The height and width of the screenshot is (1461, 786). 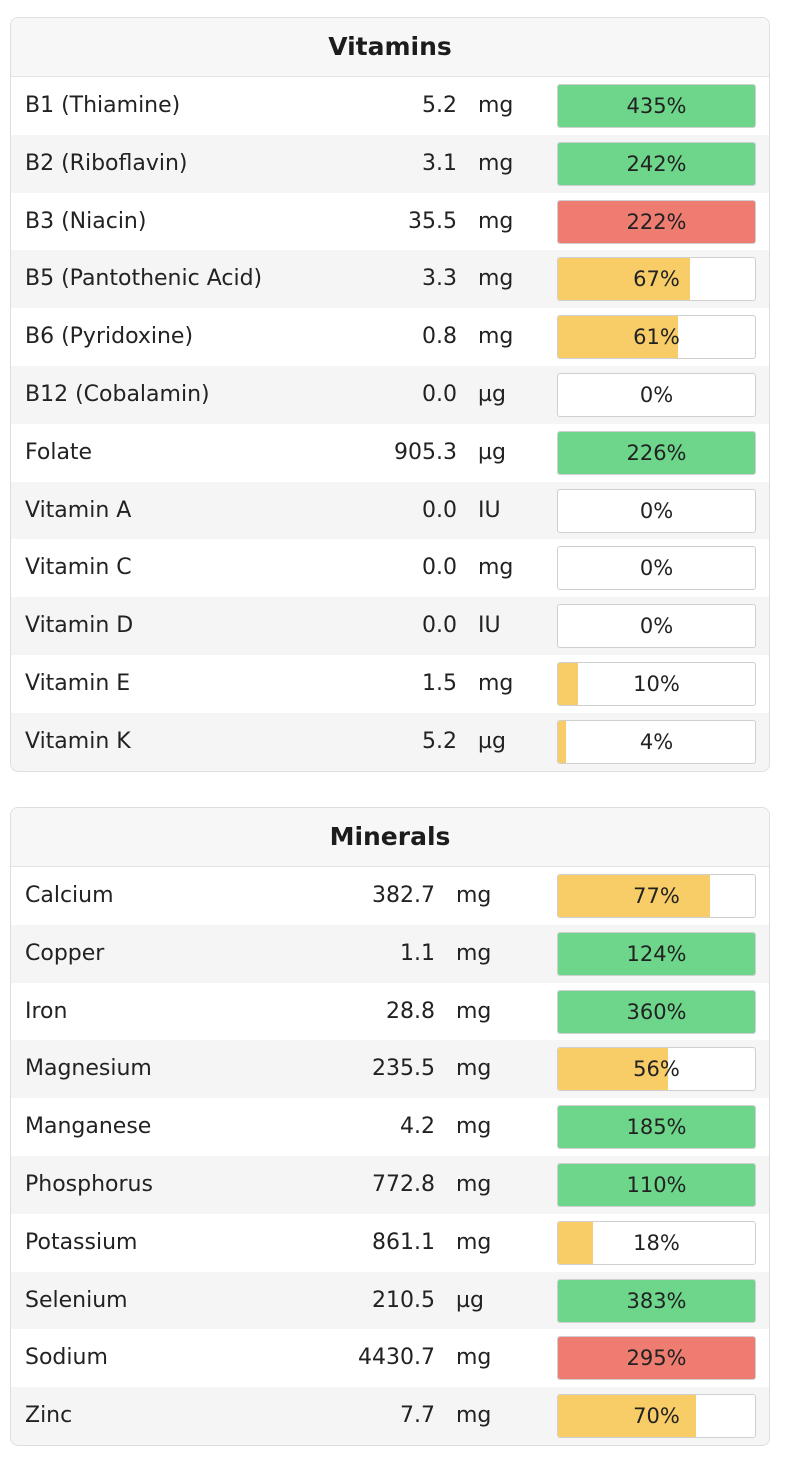 What do you see at coordinates (66, 1358) in the screenshot?
I see `nutrient-name: Sodium` at bounding box center [66, 1358].